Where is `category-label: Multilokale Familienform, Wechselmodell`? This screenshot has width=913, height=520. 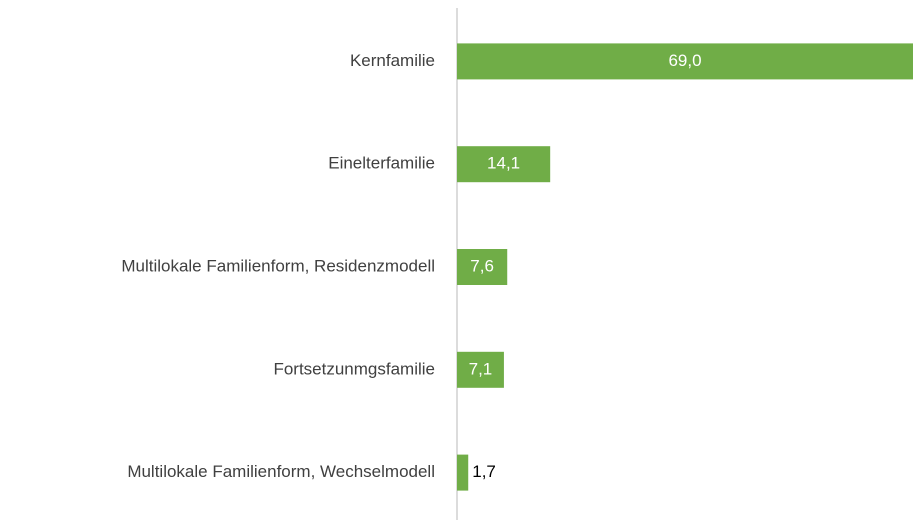
category-label: Multilokale Familienform, Wechselmodell is located at coordinates (281, 471).